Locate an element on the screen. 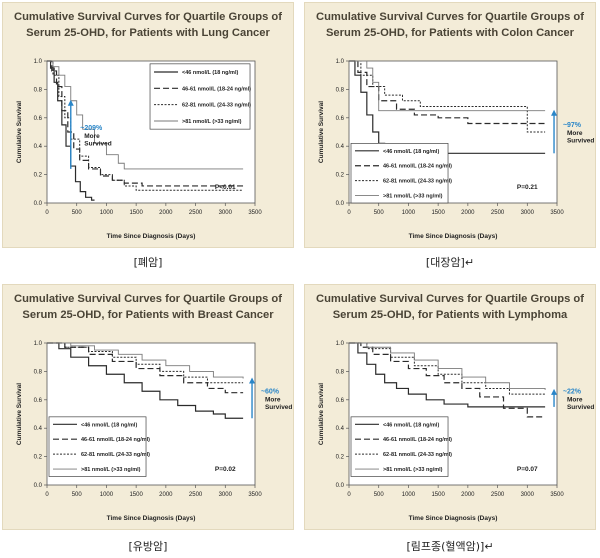 The height and width of the screenshot is (558, 600). caption-breast-cancer: [유방암] is located at coordinates (148, 546).